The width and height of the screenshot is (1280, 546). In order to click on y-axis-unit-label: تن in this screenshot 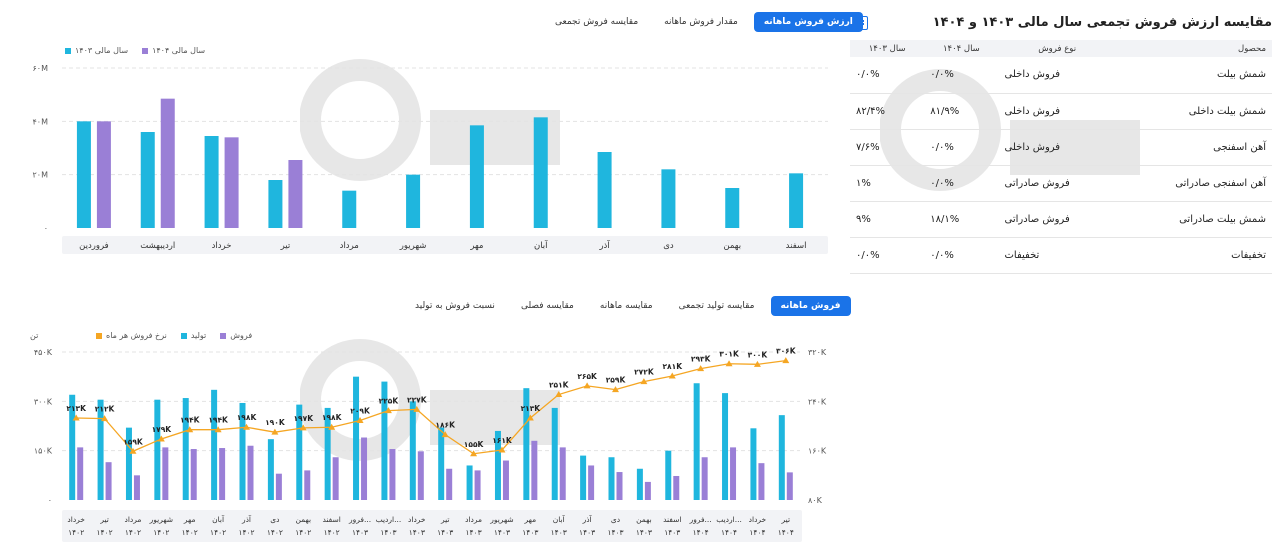, I will do `click(34, 335)`.